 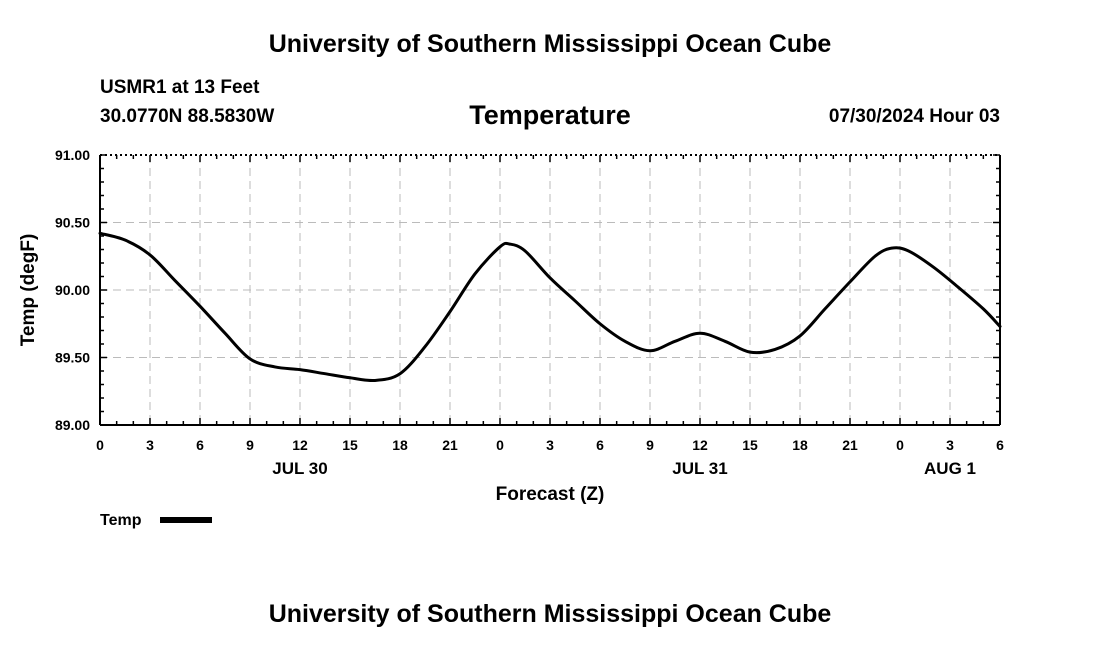 What do you see at coordinates (72, 155) in the screenshot?
I see `y-tick-label: 91.00` at bounding box center [72, 155].